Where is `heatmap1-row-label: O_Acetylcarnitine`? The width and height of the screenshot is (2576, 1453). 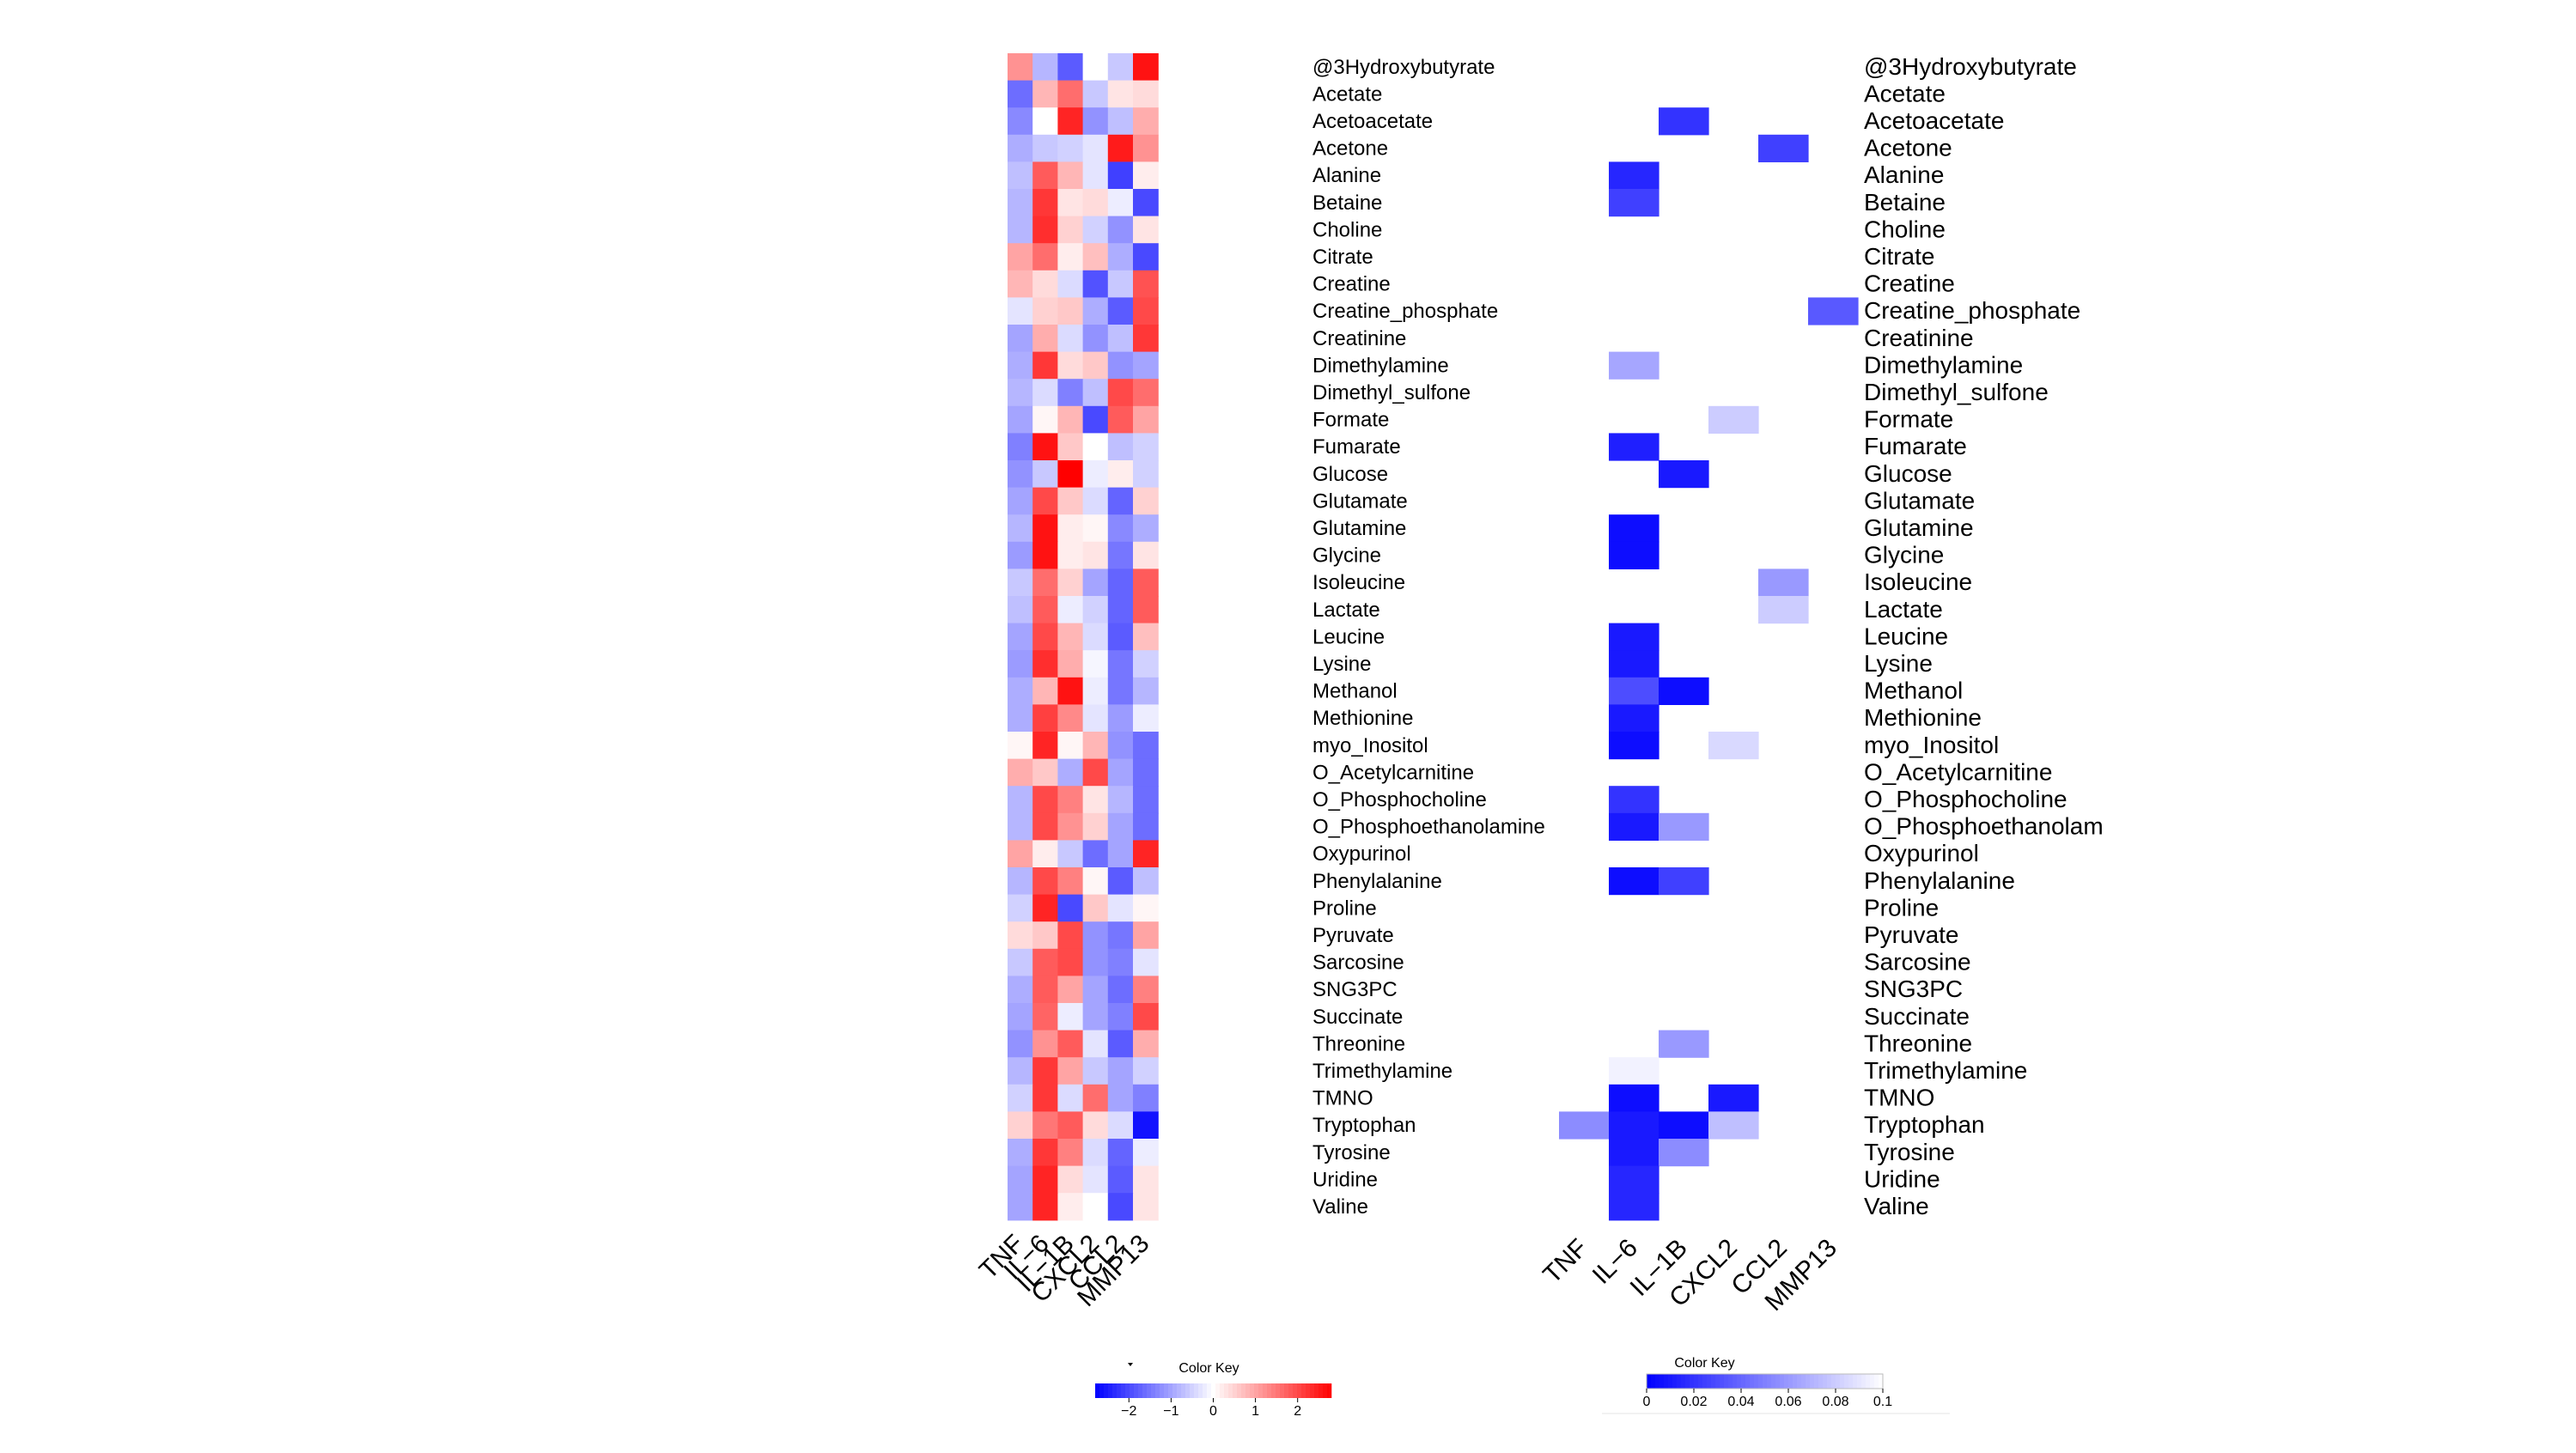
heatmap1-row-label: O_Acetylcarnitine is located at coordinates (1393, 773).